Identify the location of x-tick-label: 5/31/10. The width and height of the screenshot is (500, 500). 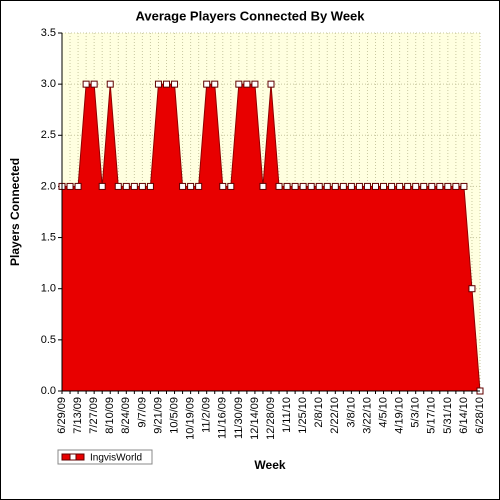
(448, 415).